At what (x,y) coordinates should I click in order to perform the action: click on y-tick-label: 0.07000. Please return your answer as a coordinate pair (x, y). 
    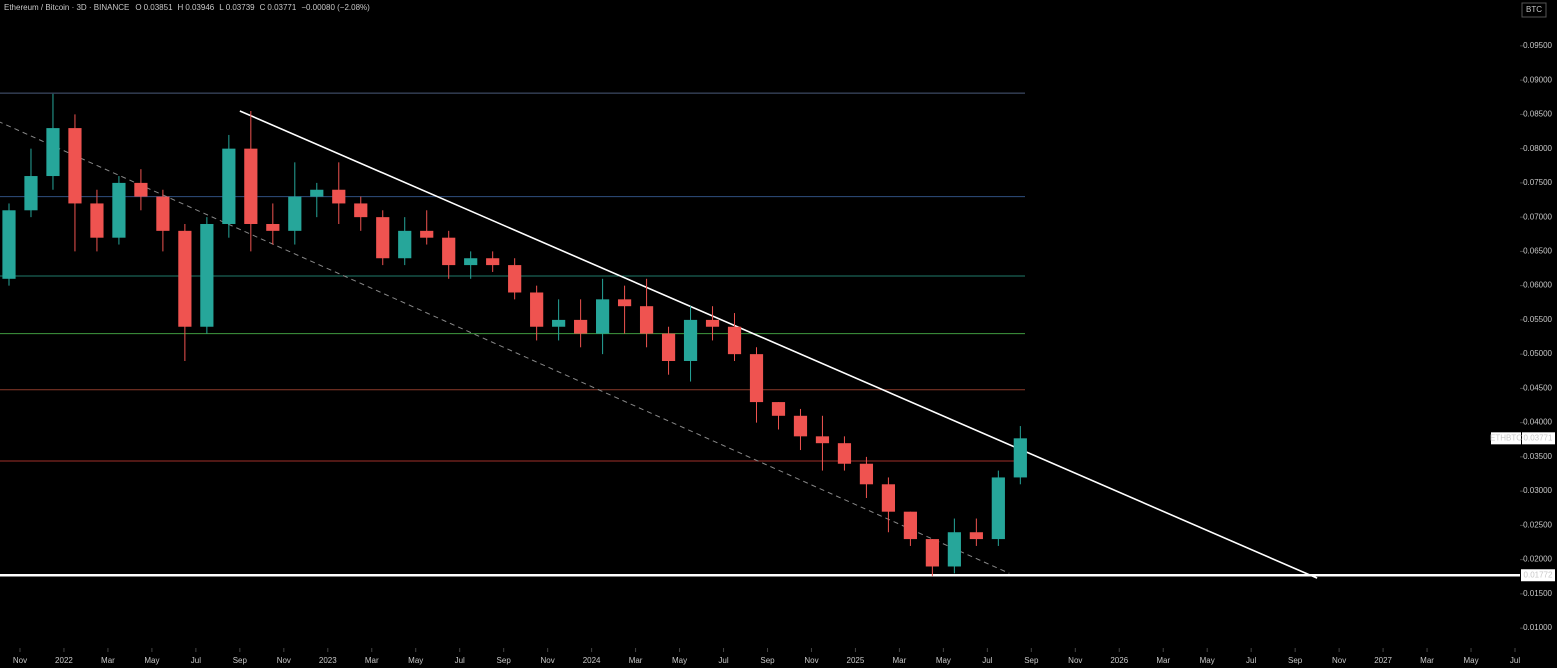
    Looking at the image, I should click on (1537, 216).